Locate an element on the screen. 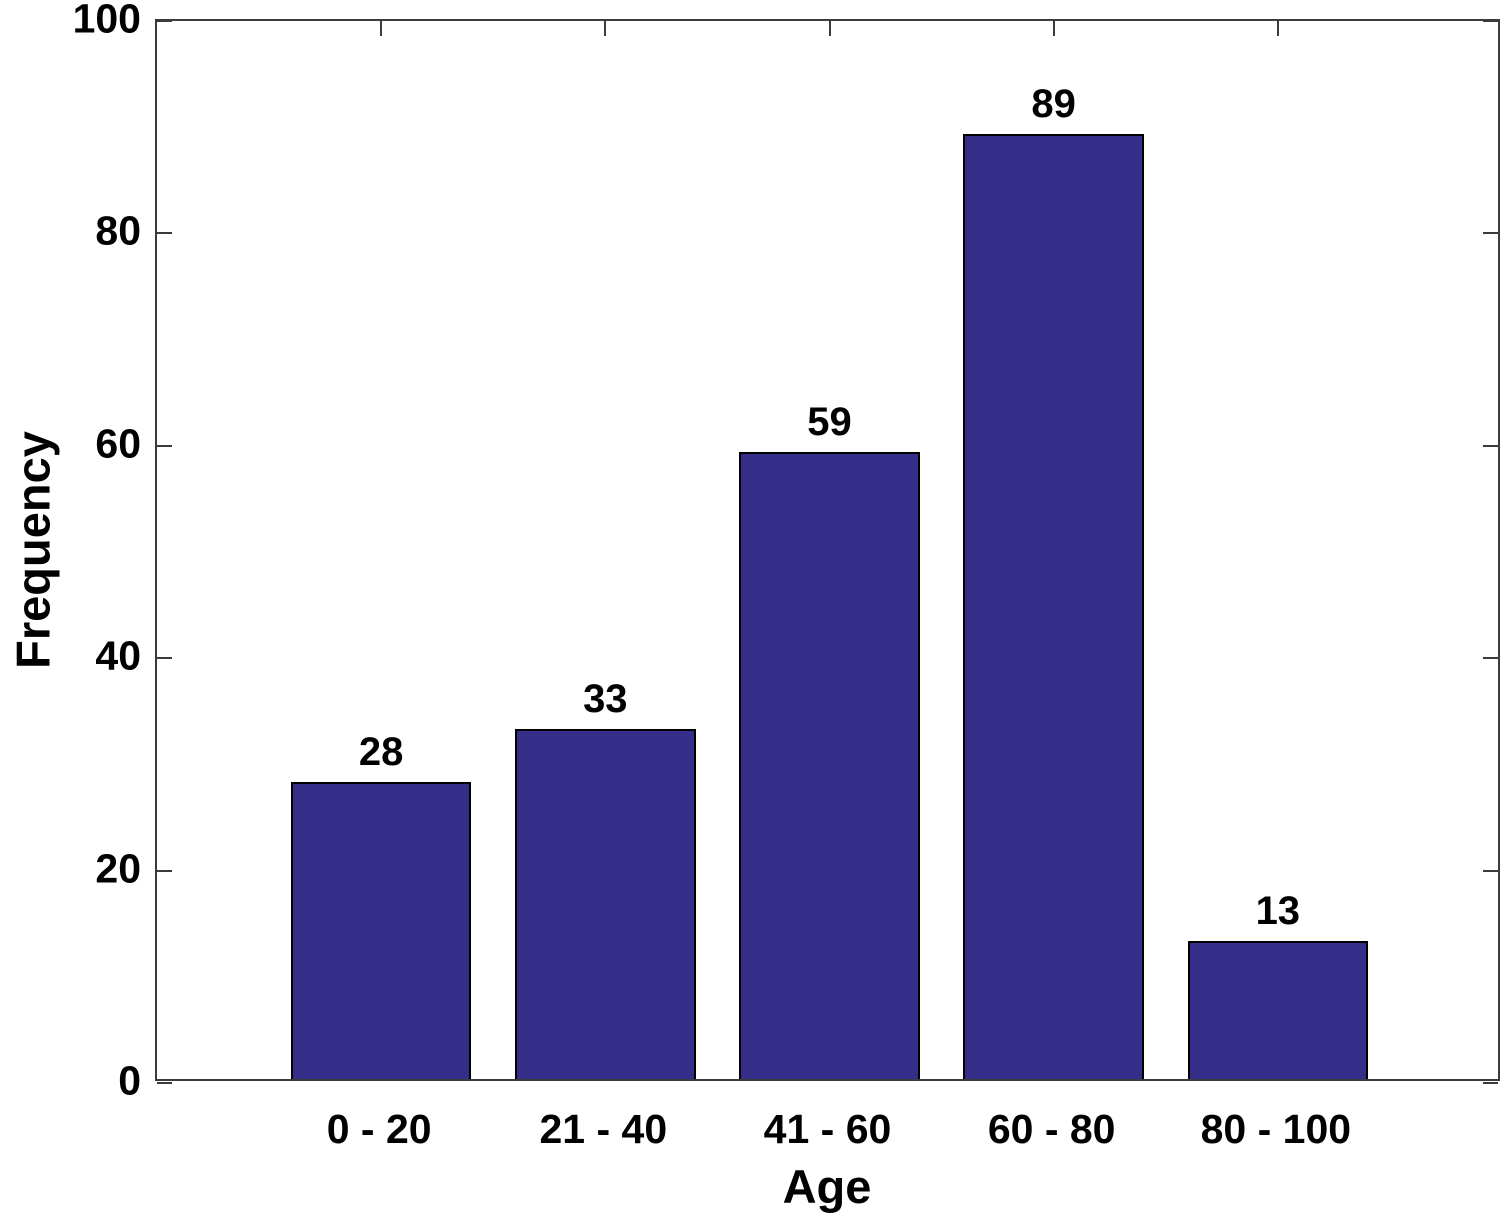 This screenshot has height=1216, width=1508. y-axis-tick-labels: 0 20 40 60 80 100 is located at coordinates (70, 608).